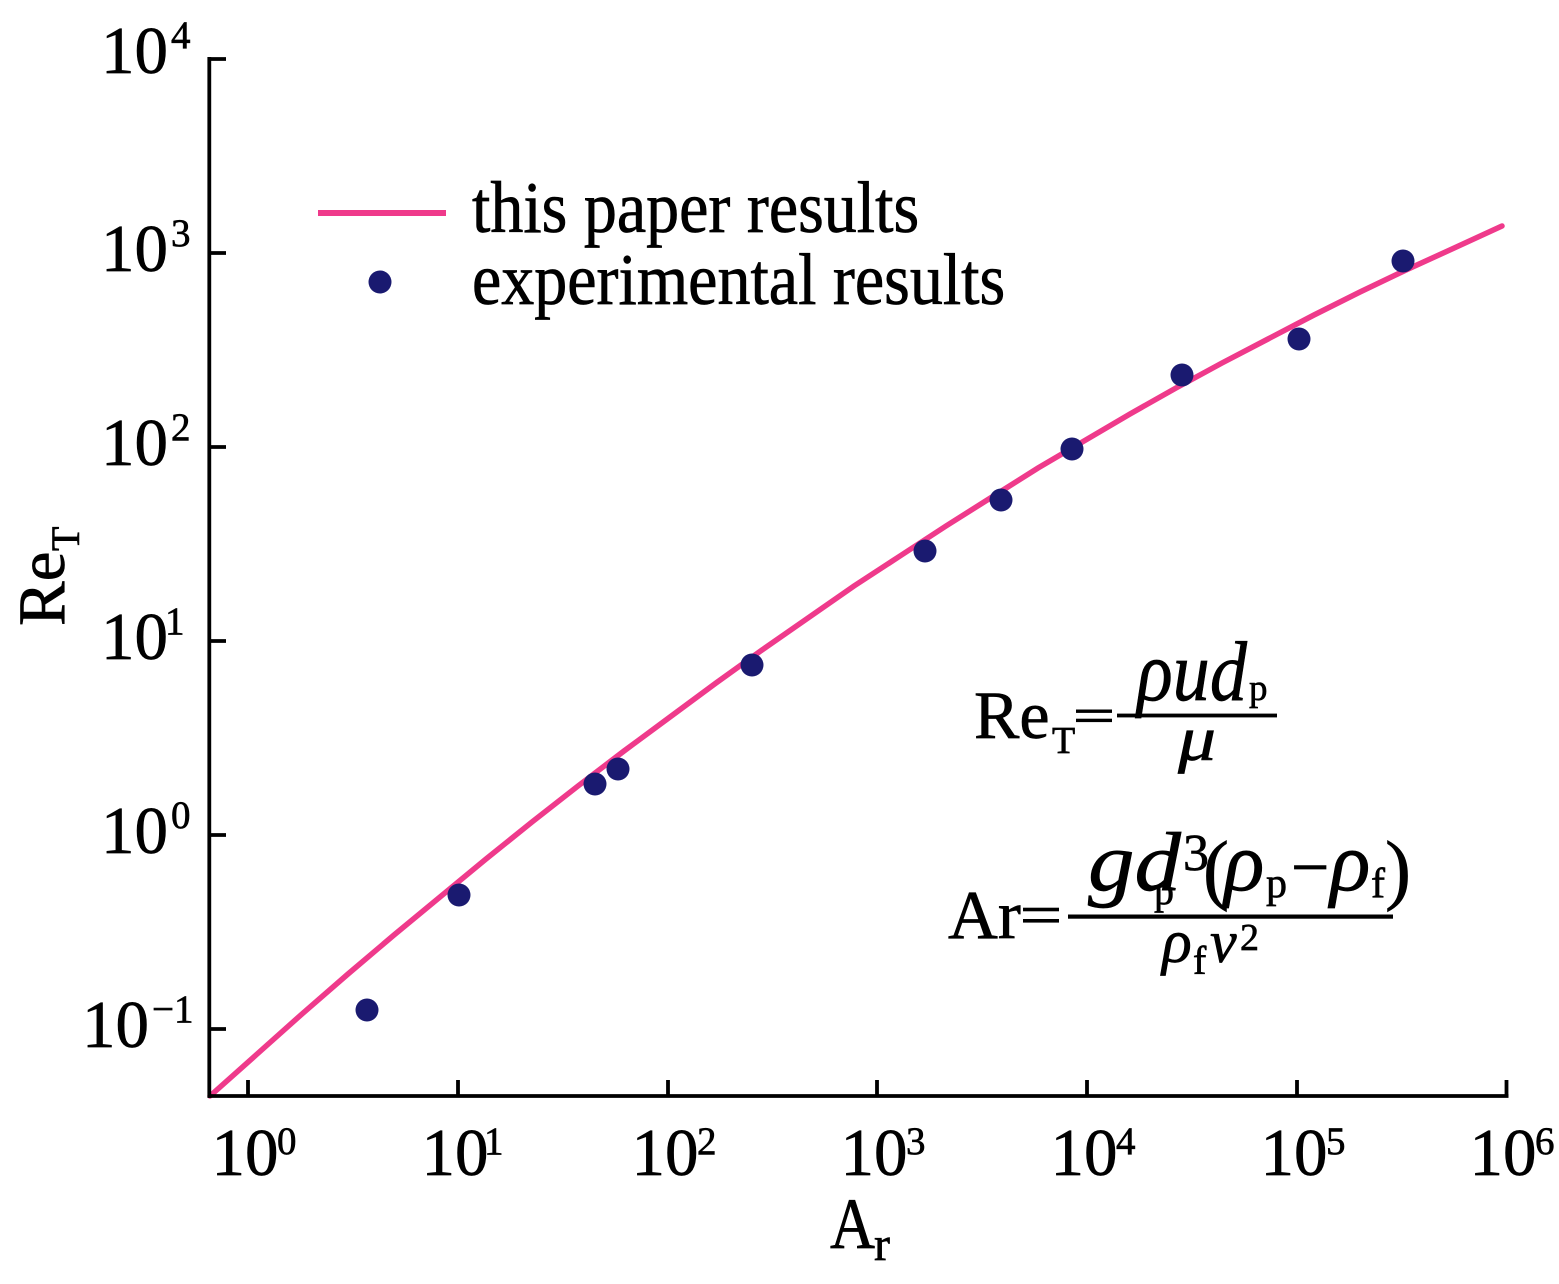 This screenshot has width=1559, height=1284. I want to click on svg-text: ρud, so click(1190, 672).